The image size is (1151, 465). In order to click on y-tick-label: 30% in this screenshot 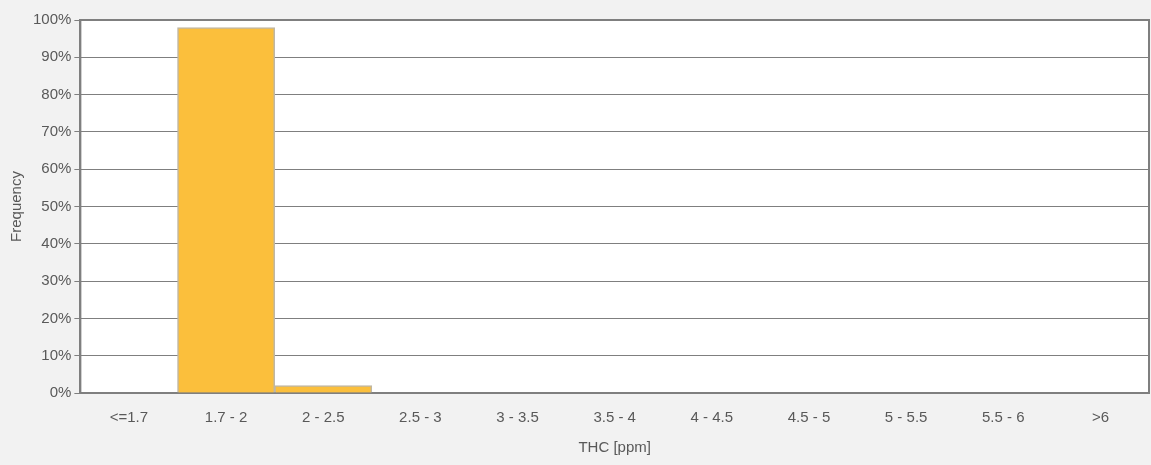, I will do `click(56, 280)`.